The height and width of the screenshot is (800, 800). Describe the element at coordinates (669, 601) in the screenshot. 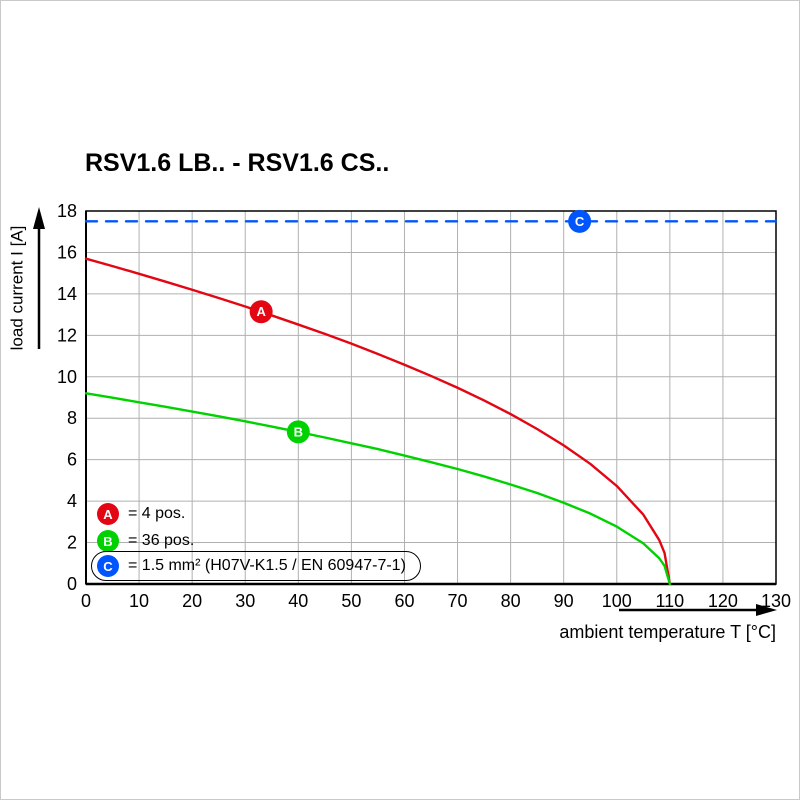

I see `x-tick-label: 110` at that location.